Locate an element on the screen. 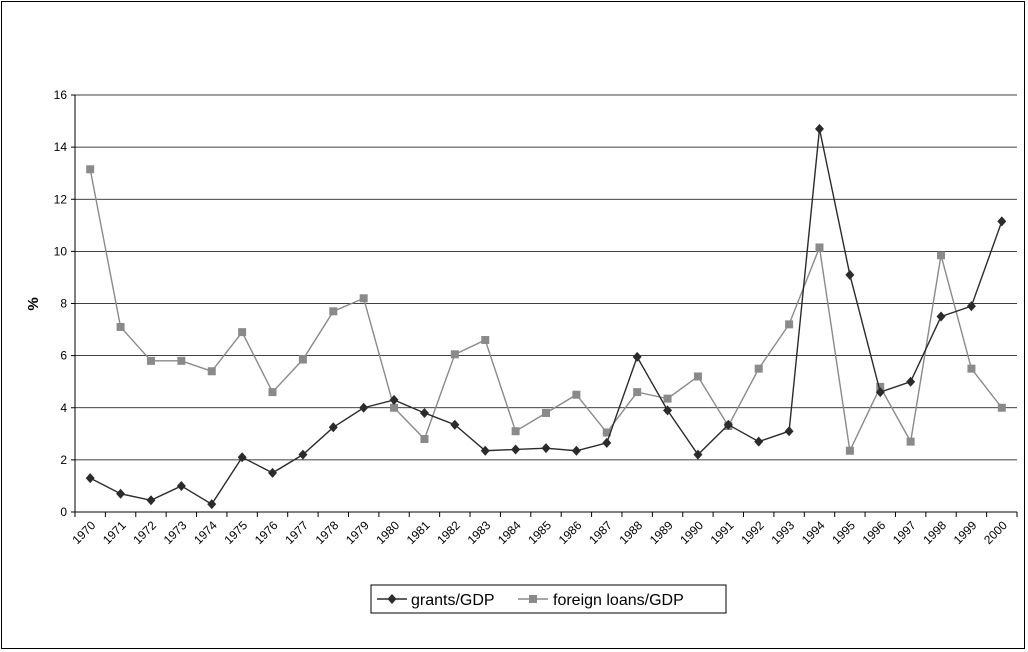 The width and height of the screenshot is (1028, 652). x-tick-label: 1997 is located at coordinates (904, 532).